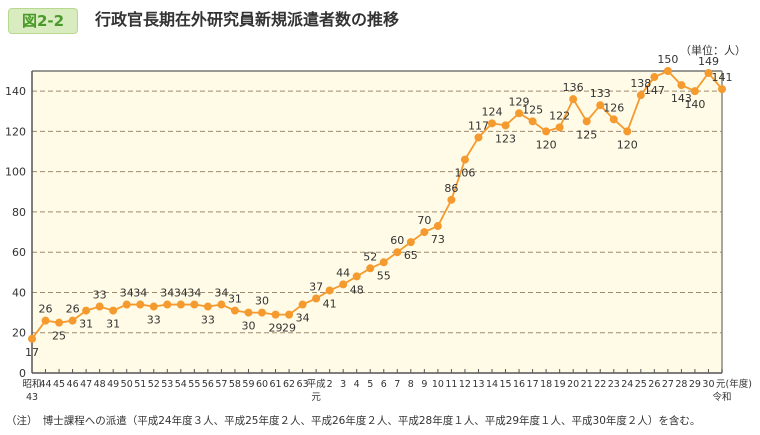 This screenshot has width=760, height=435. Describe the element at coordinates (492, 111) in the screenshot. I see `data-label: 124` at that location.